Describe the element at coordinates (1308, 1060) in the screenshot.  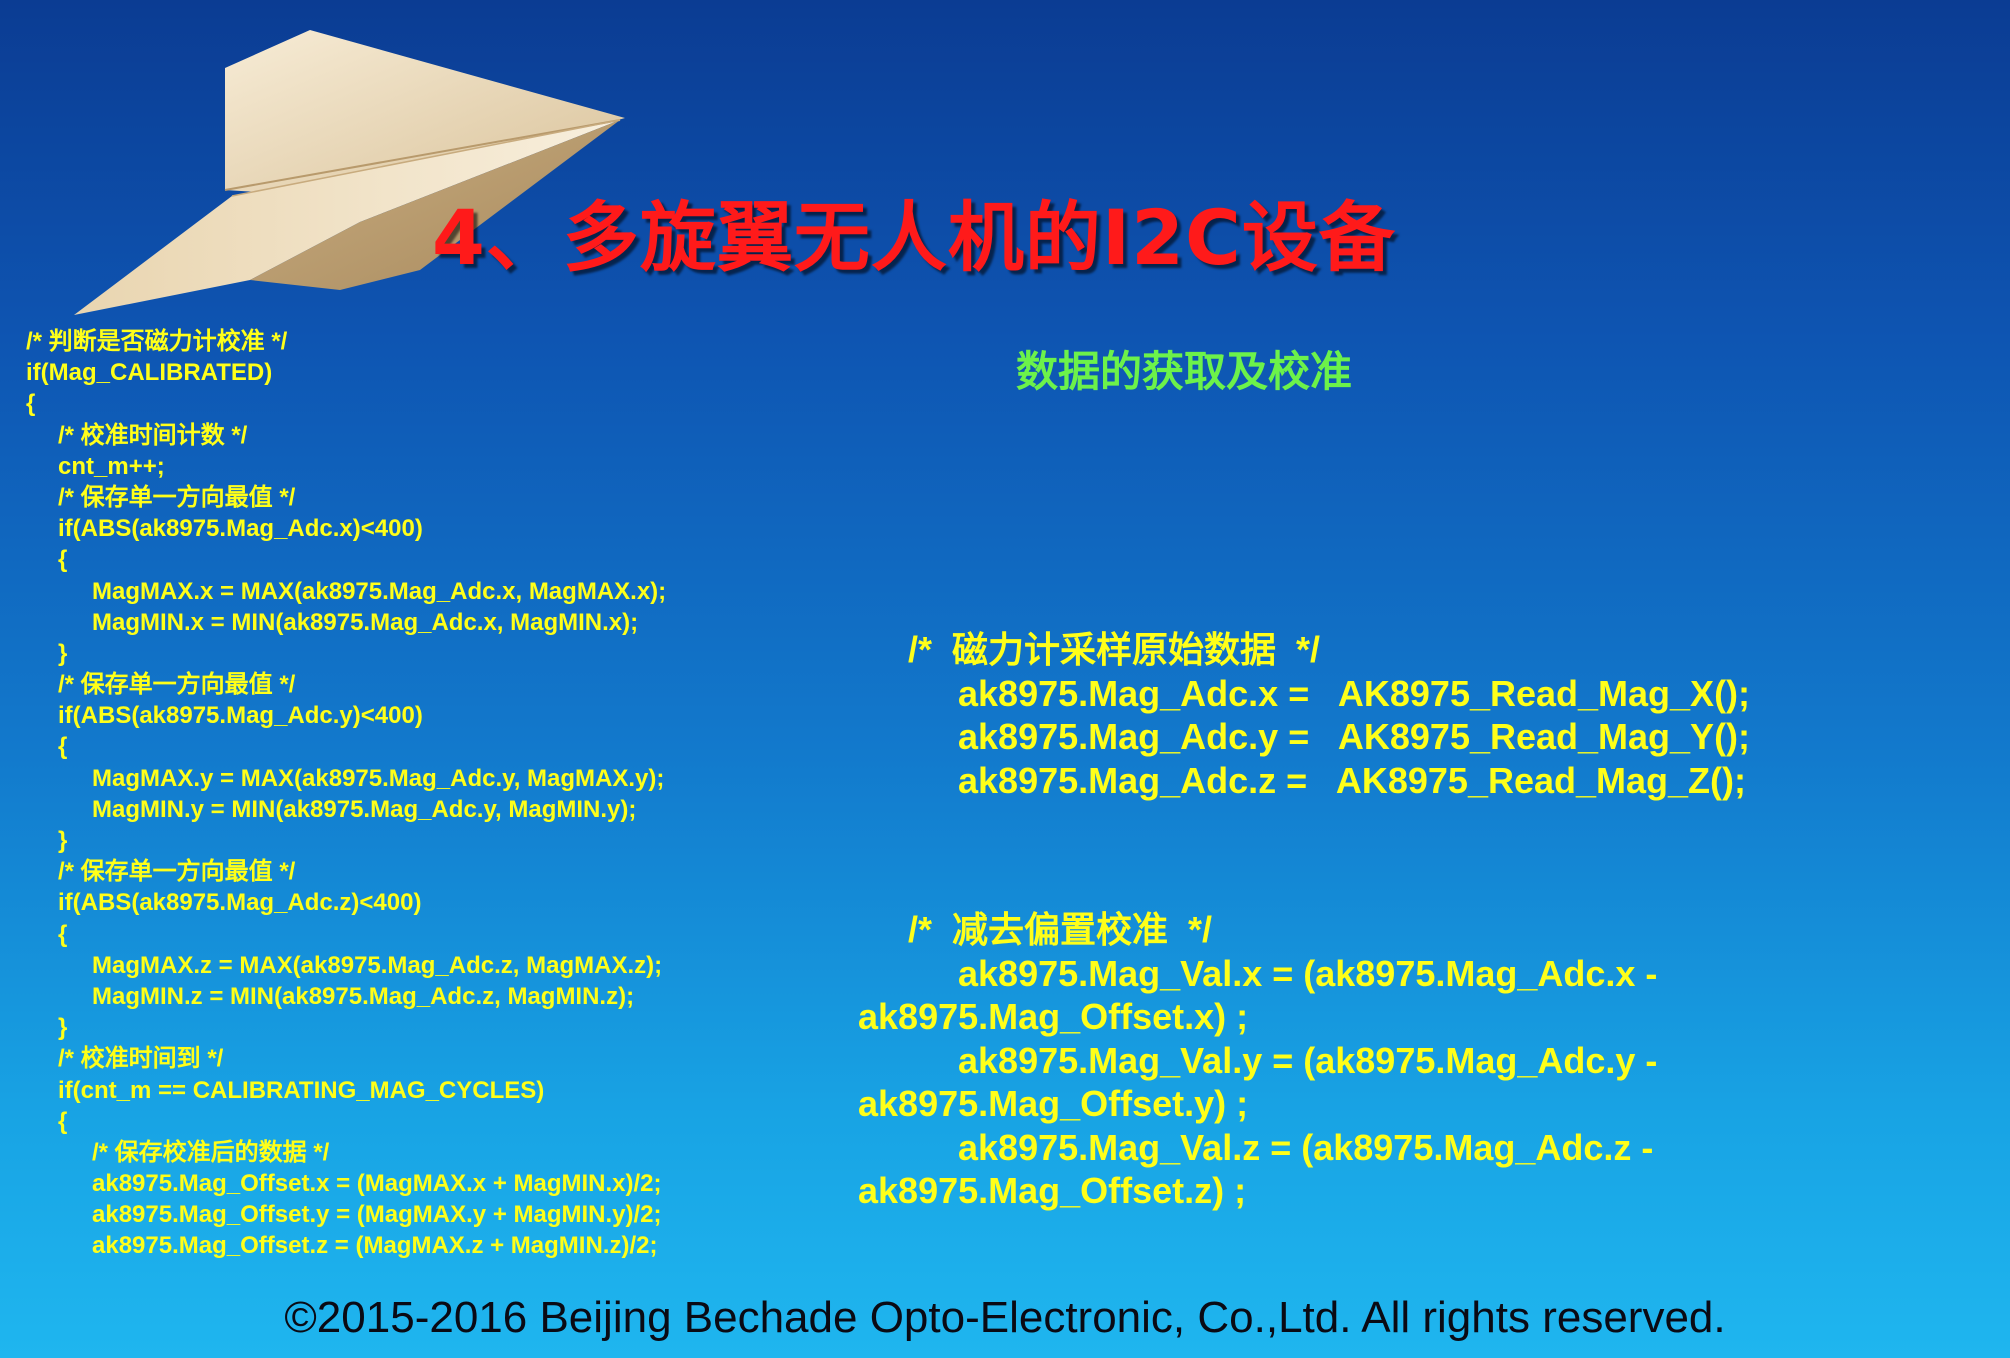
I see `code-line: ak8975.Mag_Val.y = (ak8975.Mag_Adc.y -` at that location.